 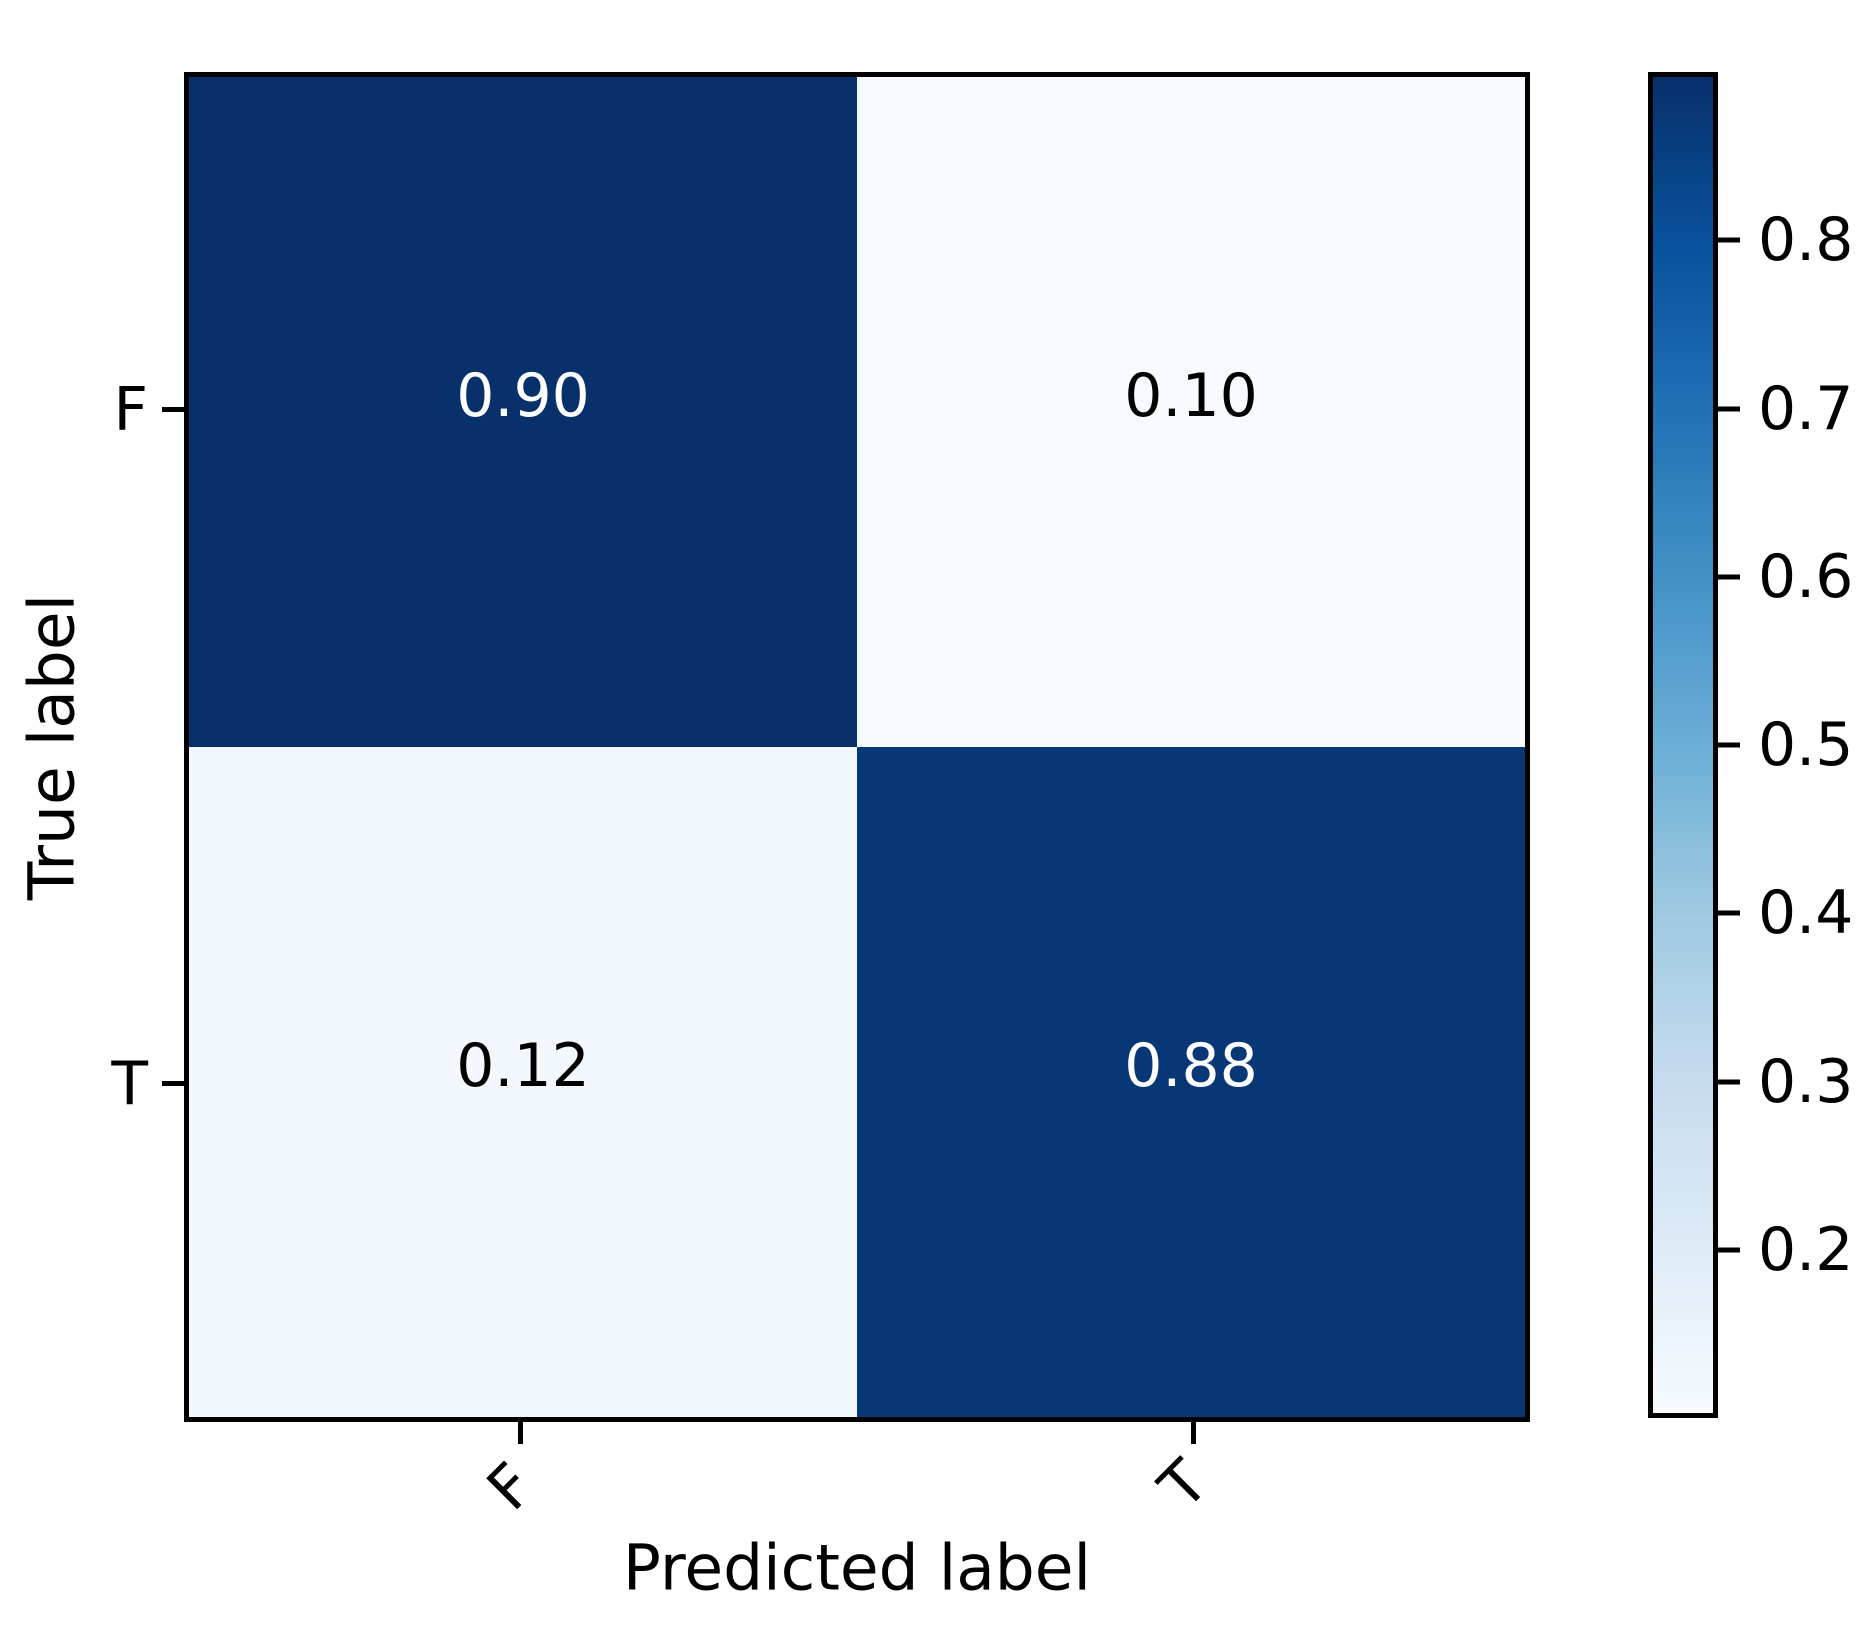 What do you see at coordinates (1806, 576) in the screenshot?
I see `colorbar-tick-label: 0.6` at bounding box center [1806, 576].